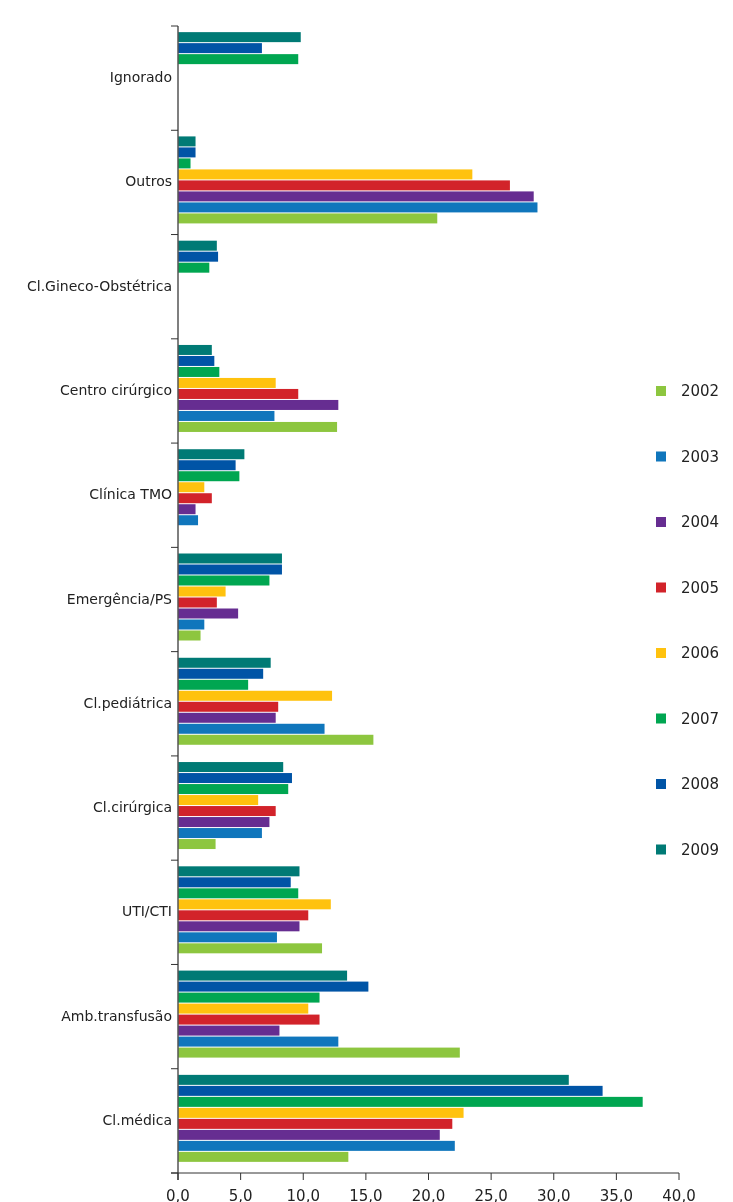 The height and width of the screenshot is (1202, 733). What do you see at coordinates (700, 784) in the screenshot?
I see `legend-label: 2008` at bounding box center [700, 784].